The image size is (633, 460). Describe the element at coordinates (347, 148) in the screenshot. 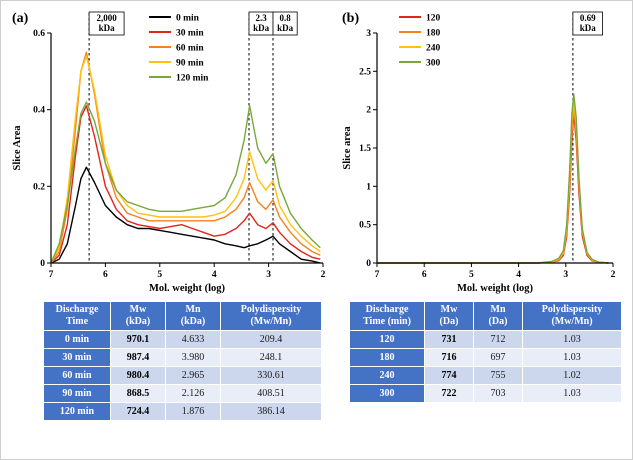

I see `y-axis-label: Slice area` at that location.